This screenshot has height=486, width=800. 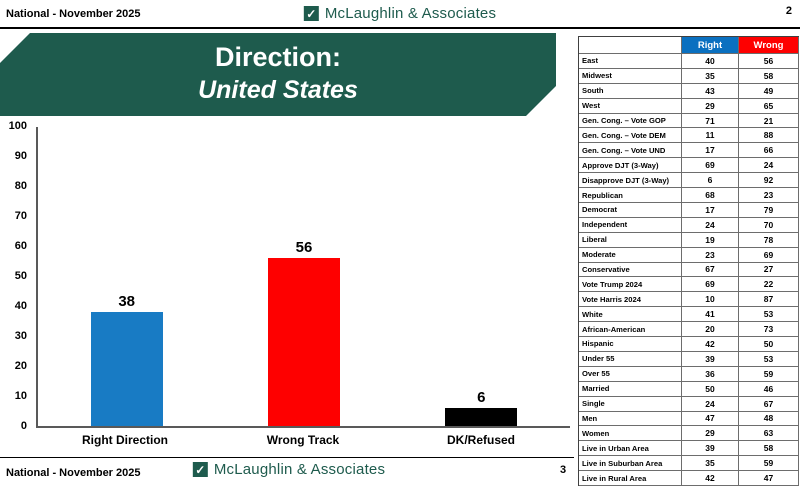 What do you see at coordinates (630, 478) in the screenshot?
I see `row-label: Live in Rural Area` at bounding box center [630, 478].